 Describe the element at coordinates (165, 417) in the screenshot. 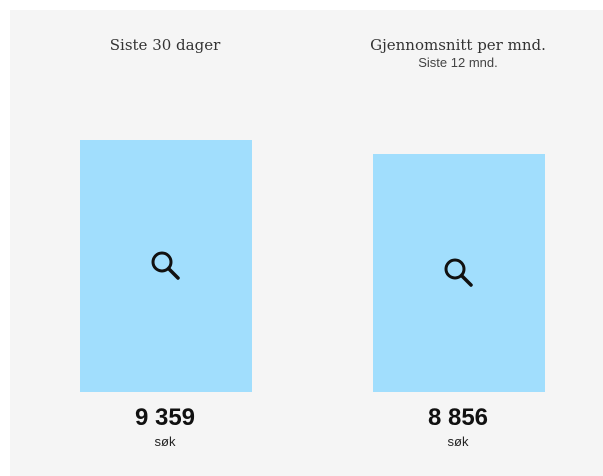

I see `bar-value-label: 9 359` at that location.